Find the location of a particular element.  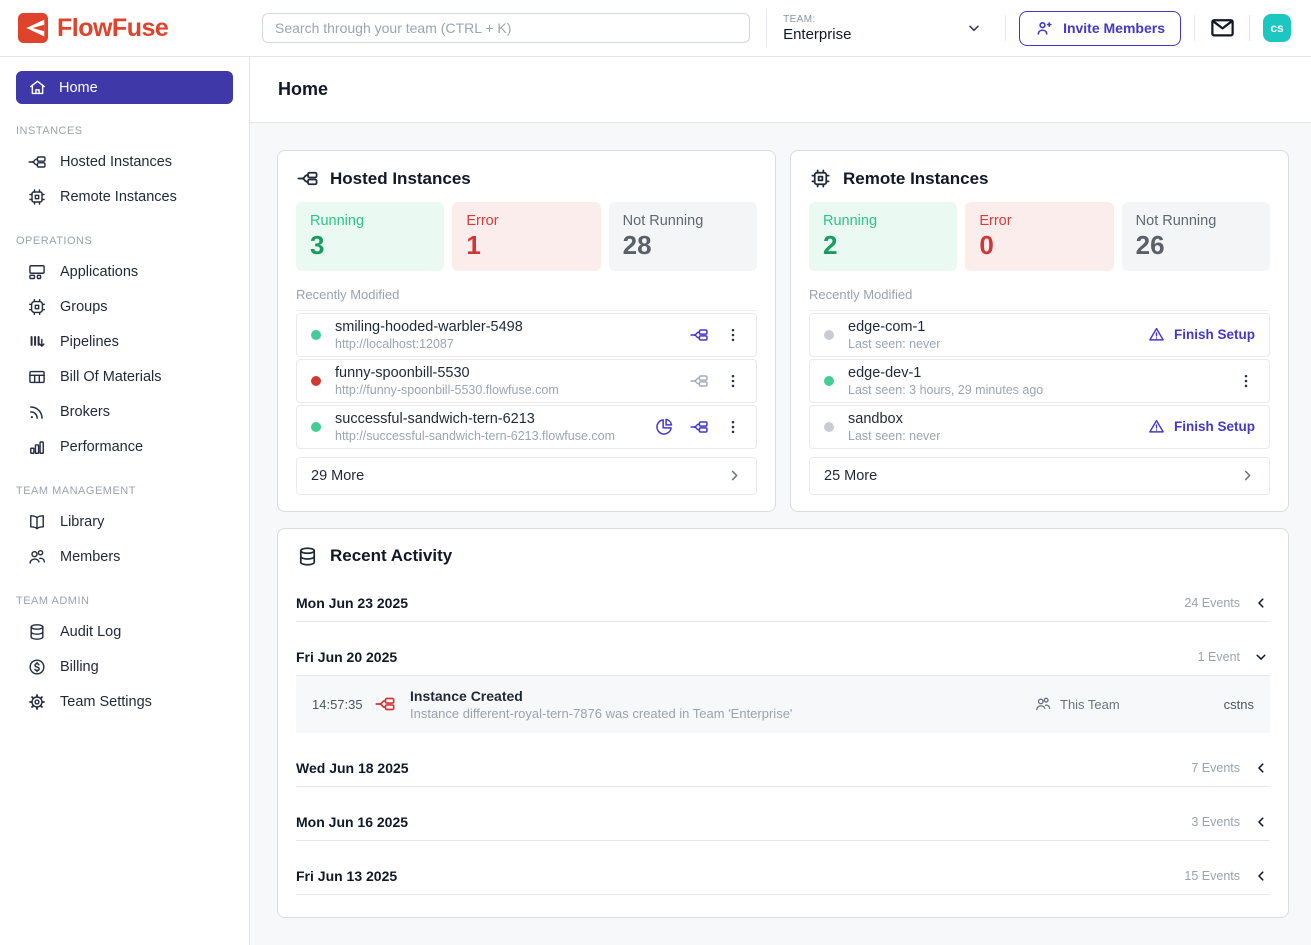

notifications-button is located at coordinates (1222, 28).